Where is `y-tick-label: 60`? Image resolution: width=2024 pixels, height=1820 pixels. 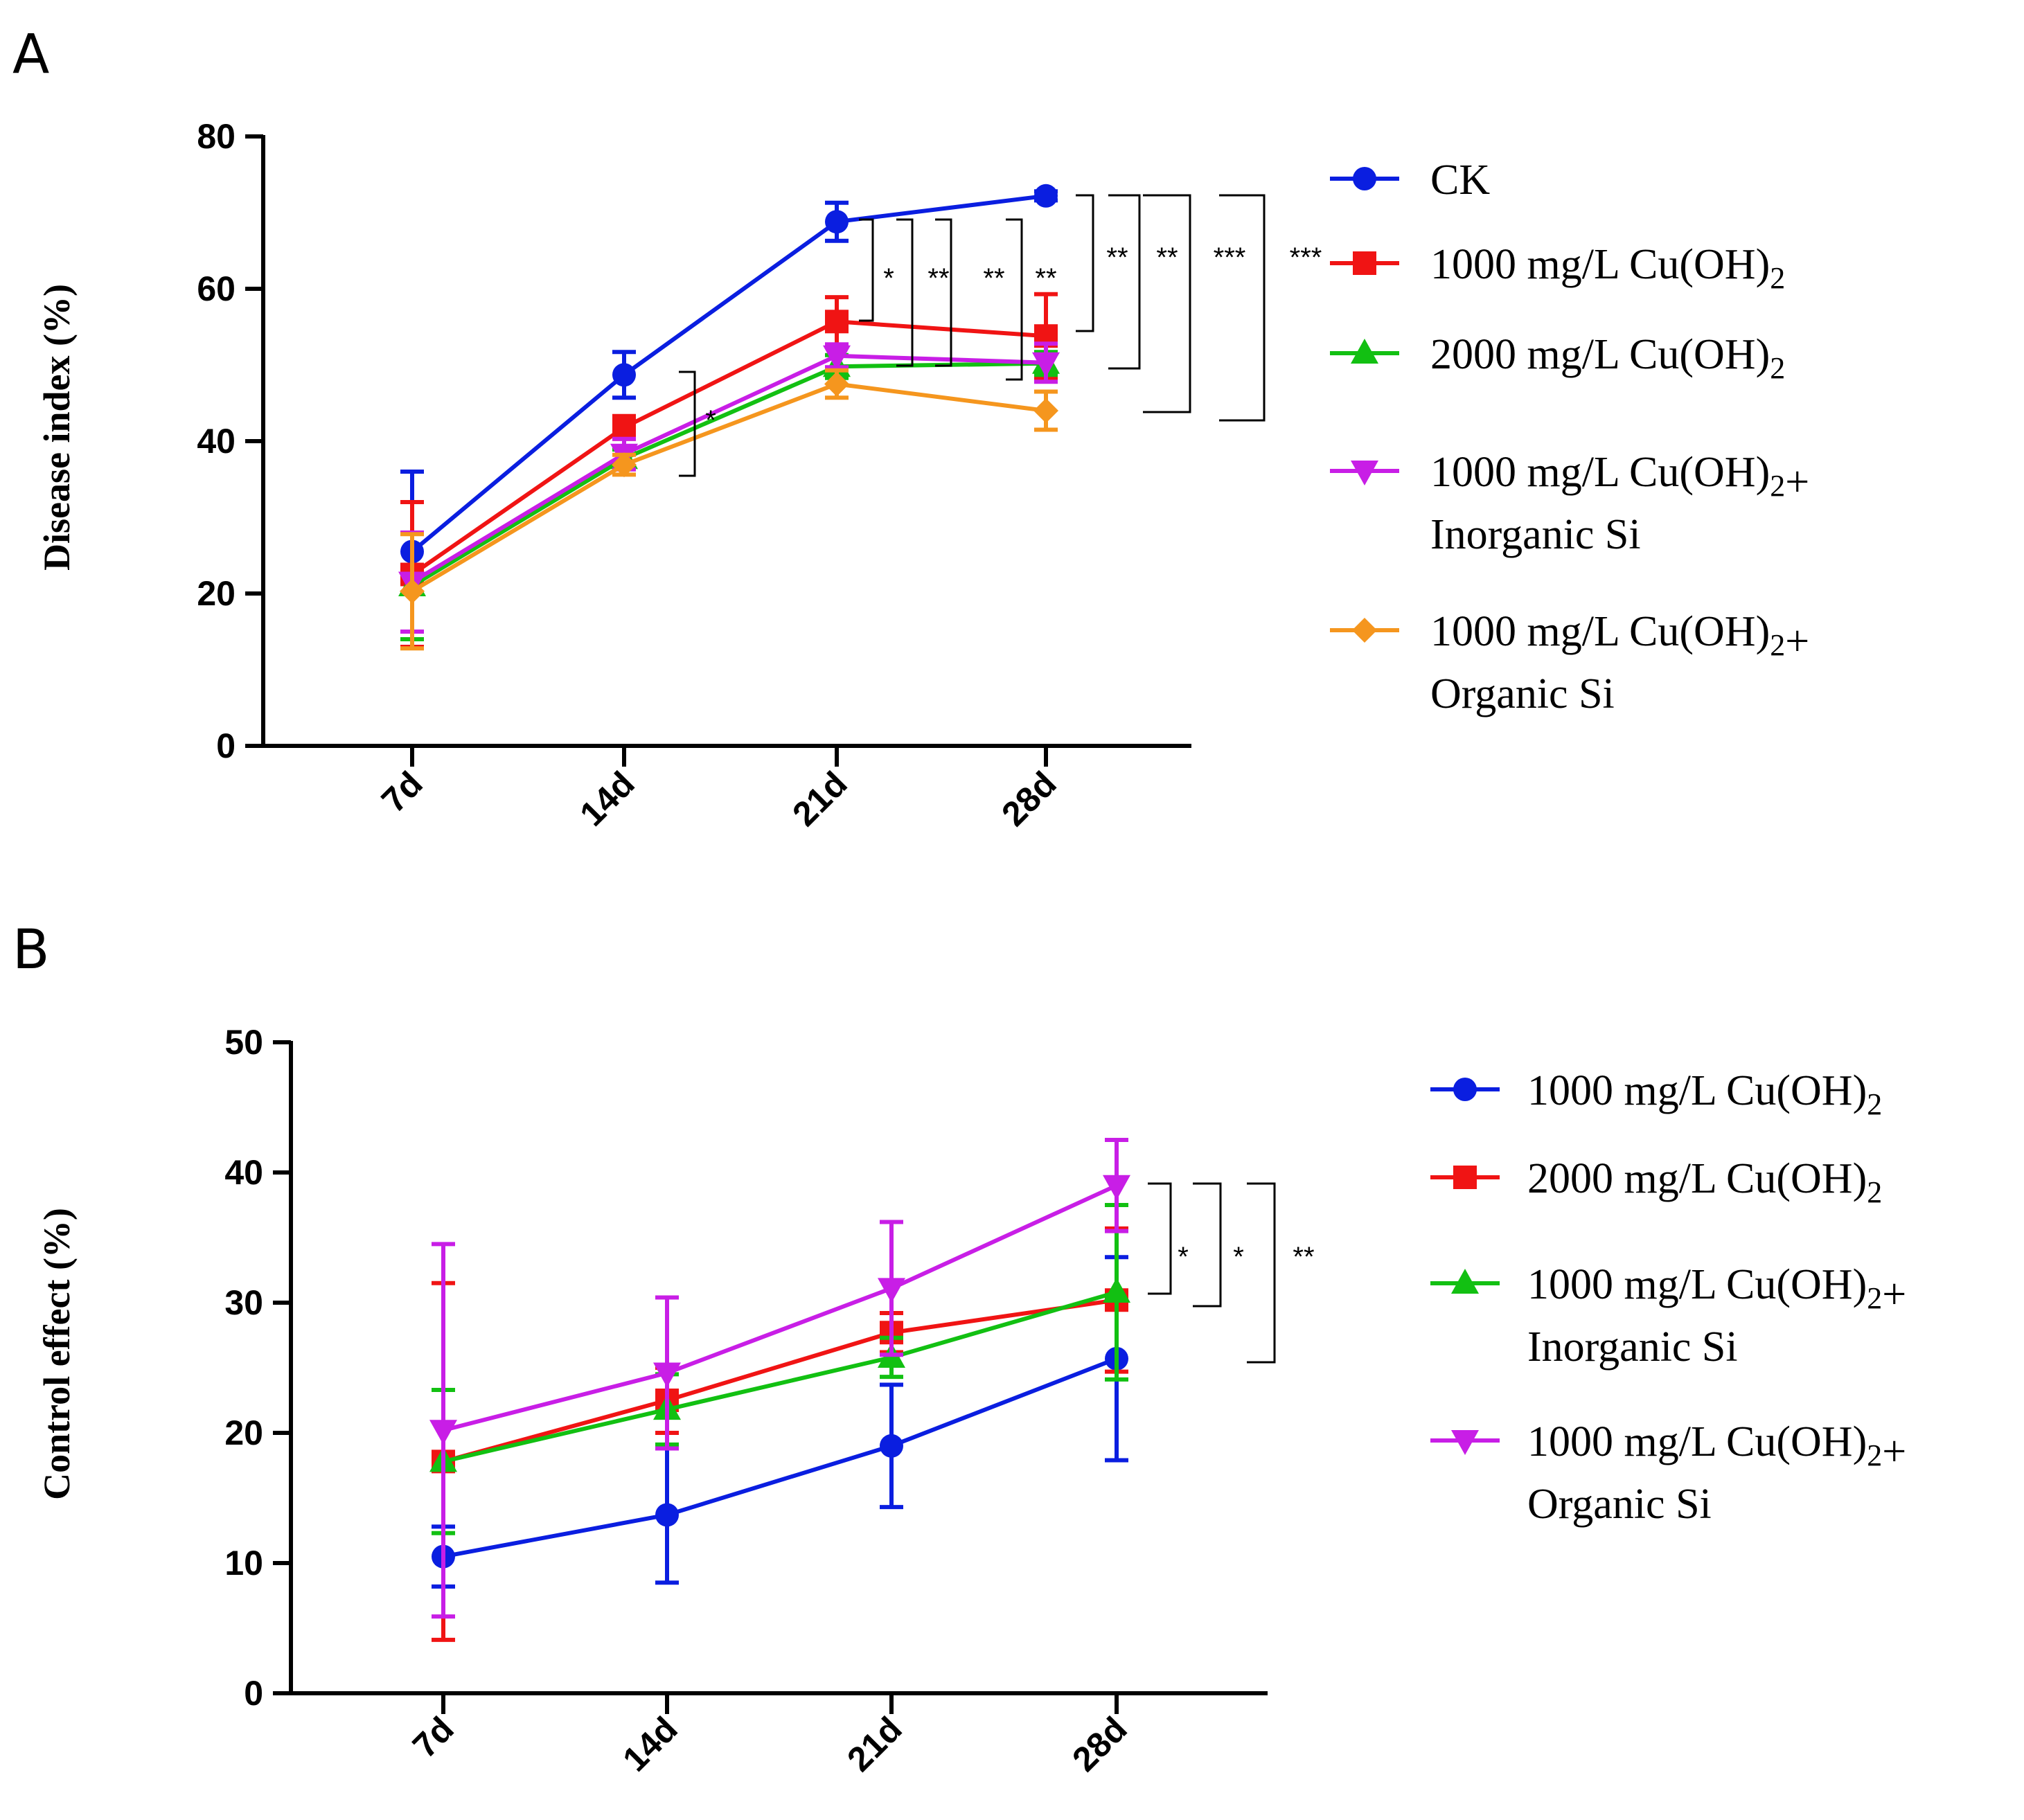 y-tick-label: 60 is located at coordinates (216, 288).